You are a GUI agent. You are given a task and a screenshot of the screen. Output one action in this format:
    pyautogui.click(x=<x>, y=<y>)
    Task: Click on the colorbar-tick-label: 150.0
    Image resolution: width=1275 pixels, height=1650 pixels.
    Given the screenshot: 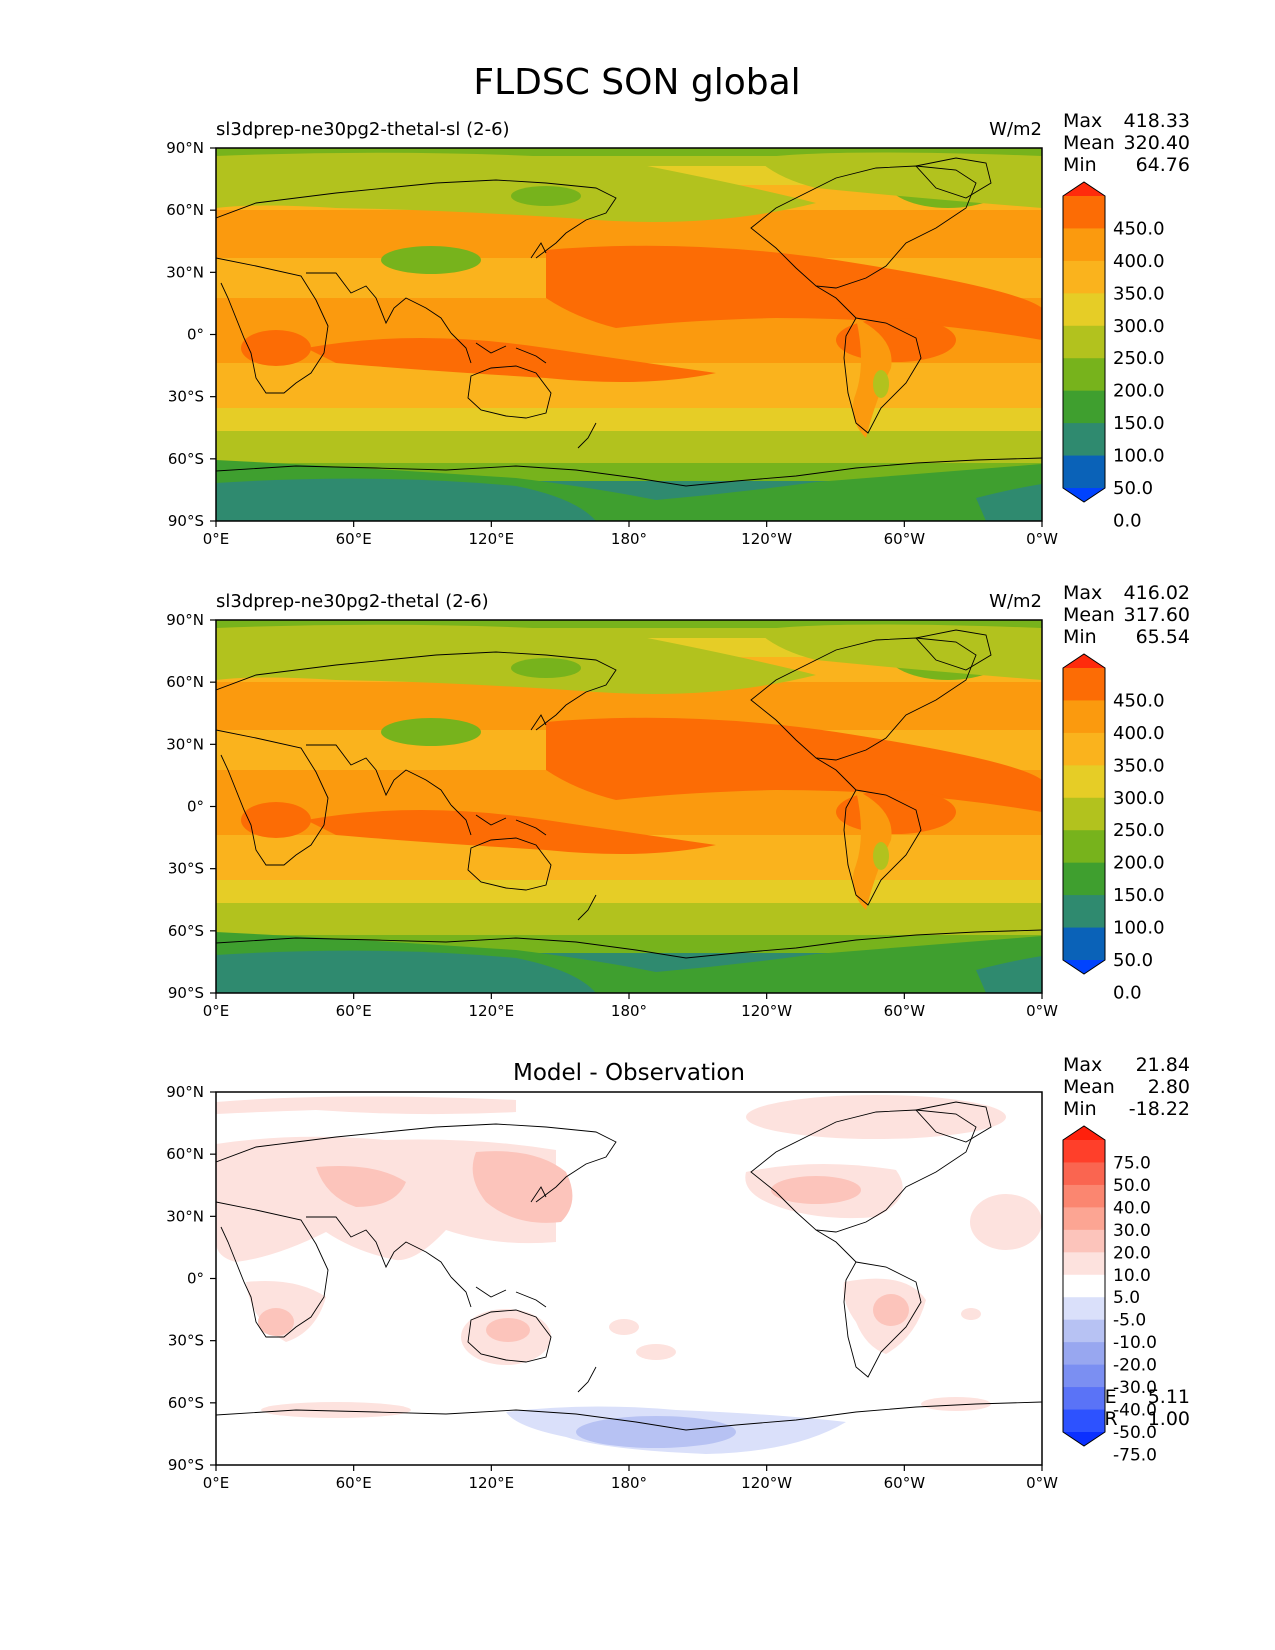 What is the action you would take?
    pyautogui.click(x=1139, y=895)
    